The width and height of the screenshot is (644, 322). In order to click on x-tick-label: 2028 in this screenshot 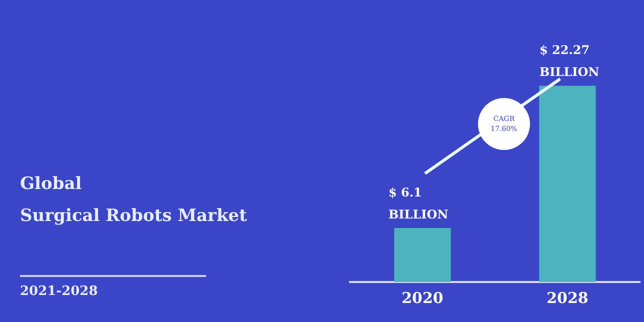, I will do `click(567, 297)`.